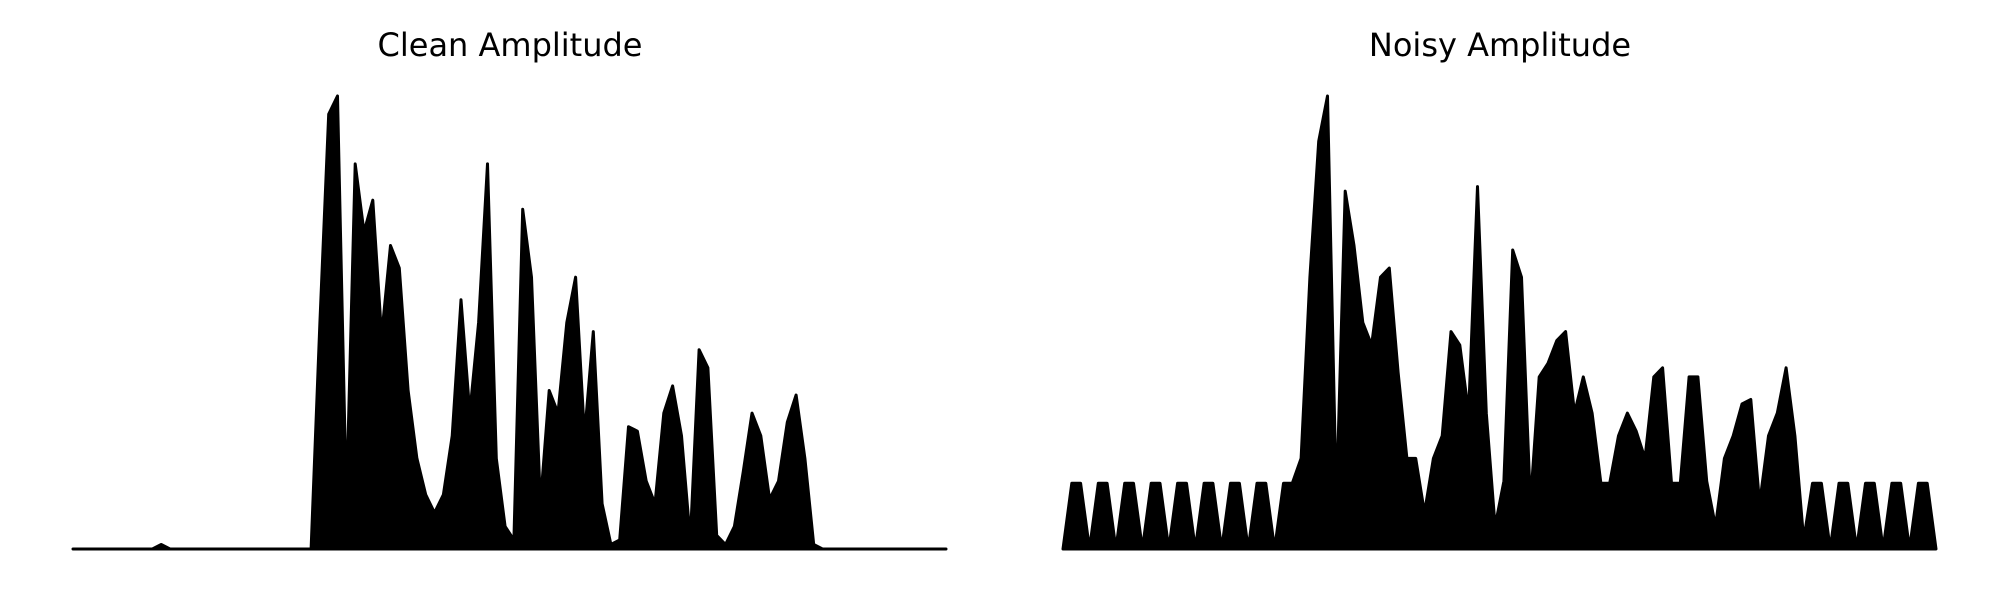 The image size is (2000, 600). I want to click on chart-title: Noisy Amplitude, so click(1500, 45).